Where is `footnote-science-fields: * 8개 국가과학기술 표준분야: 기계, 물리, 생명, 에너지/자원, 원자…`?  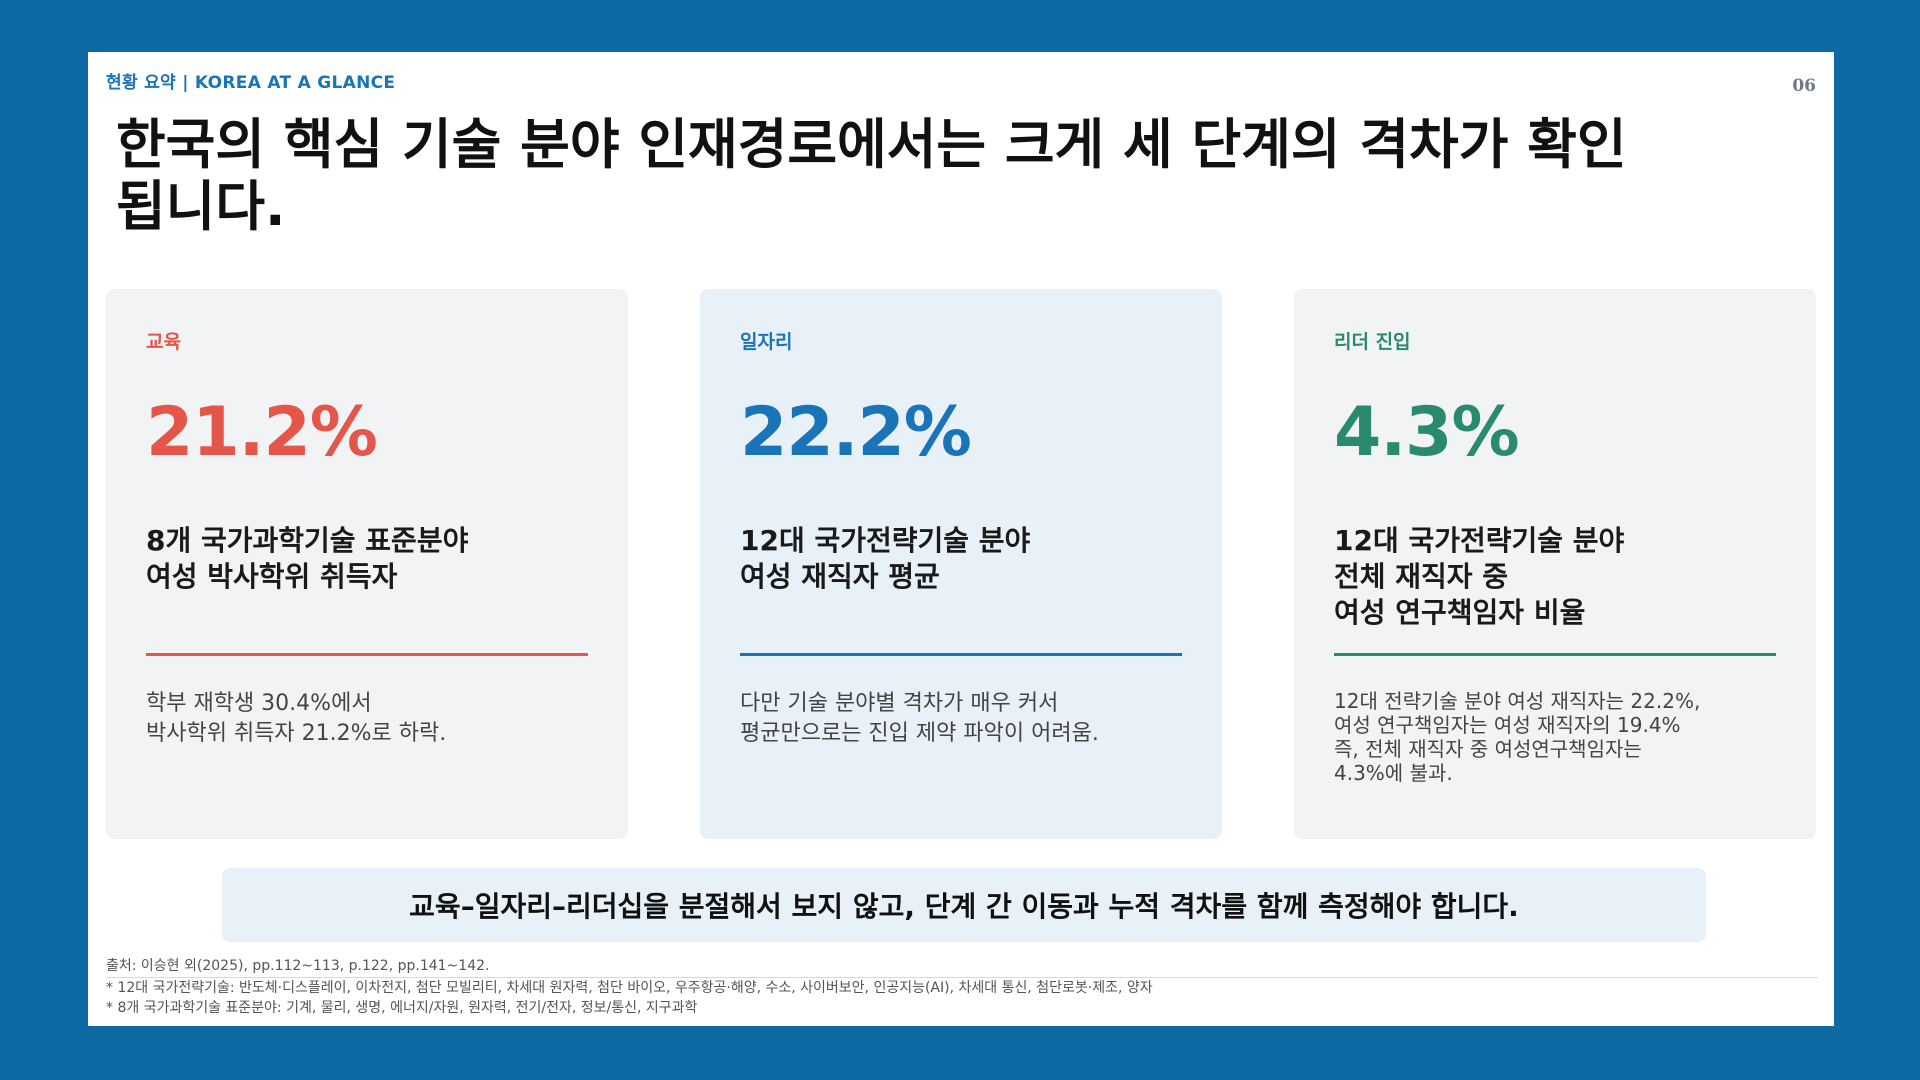
footnote-science-fields: * 8개 국가과학기술 표준분야: 기계, 물리, 생명, 에너지/자원, 원자… is located at coordinates (402, 1008).